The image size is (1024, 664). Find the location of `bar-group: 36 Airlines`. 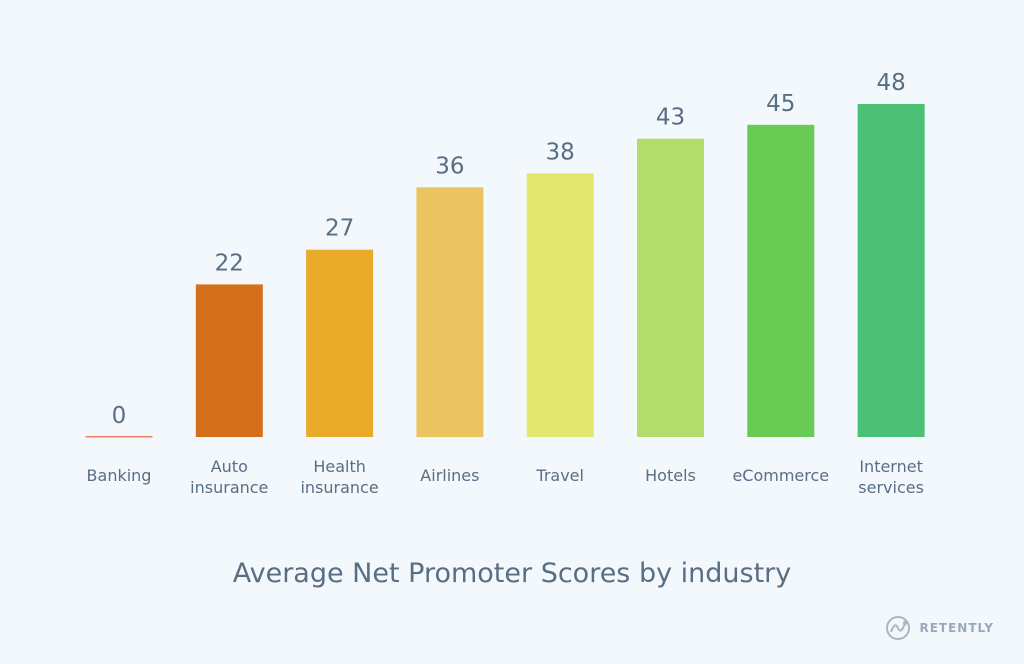

bar-group: 36 Airlines is located at coordinates (450, 319).